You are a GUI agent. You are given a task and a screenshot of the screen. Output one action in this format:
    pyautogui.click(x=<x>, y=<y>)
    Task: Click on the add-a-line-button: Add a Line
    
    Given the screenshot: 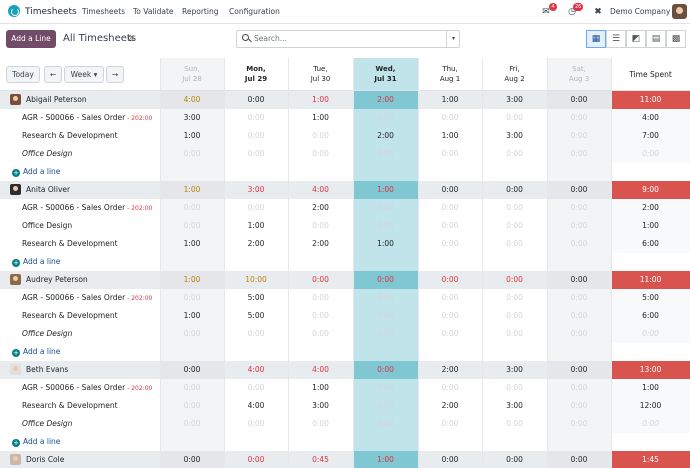 What is the action you would take?
    pyautogui.click(x=31, y=39)
    